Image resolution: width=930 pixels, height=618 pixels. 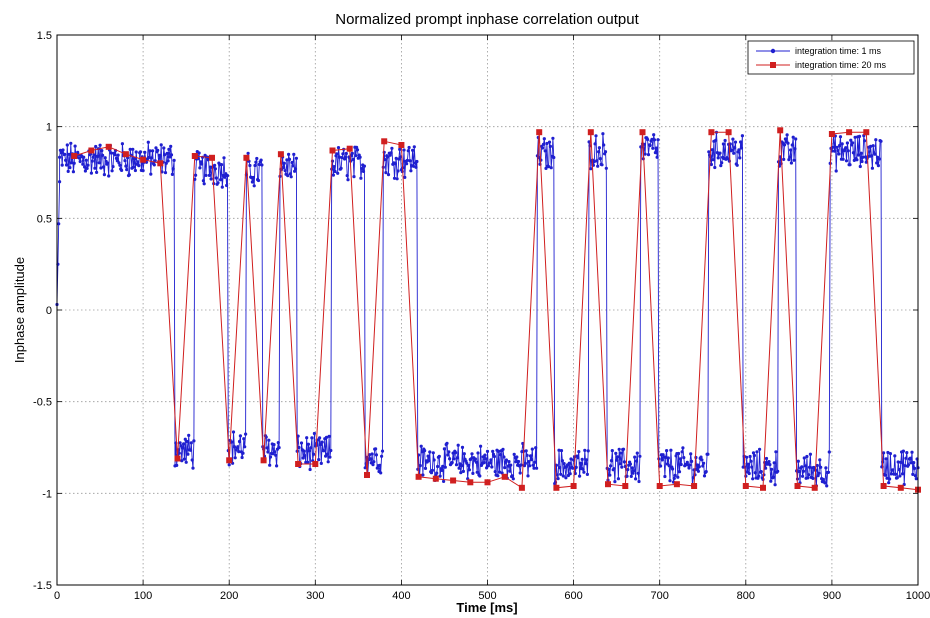 I want to click on x-axis-label: Time [ms], so click(x=486, y=607).